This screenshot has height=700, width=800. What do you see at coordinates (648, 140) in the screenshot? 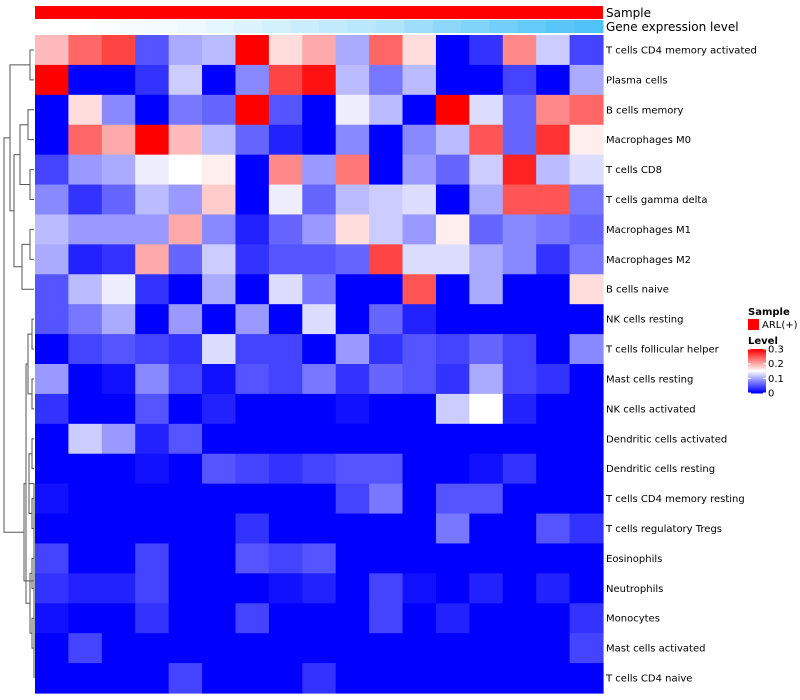
I see `row-label-macrophages-m0: Macrophages M0` at bounding box center [648, 140].